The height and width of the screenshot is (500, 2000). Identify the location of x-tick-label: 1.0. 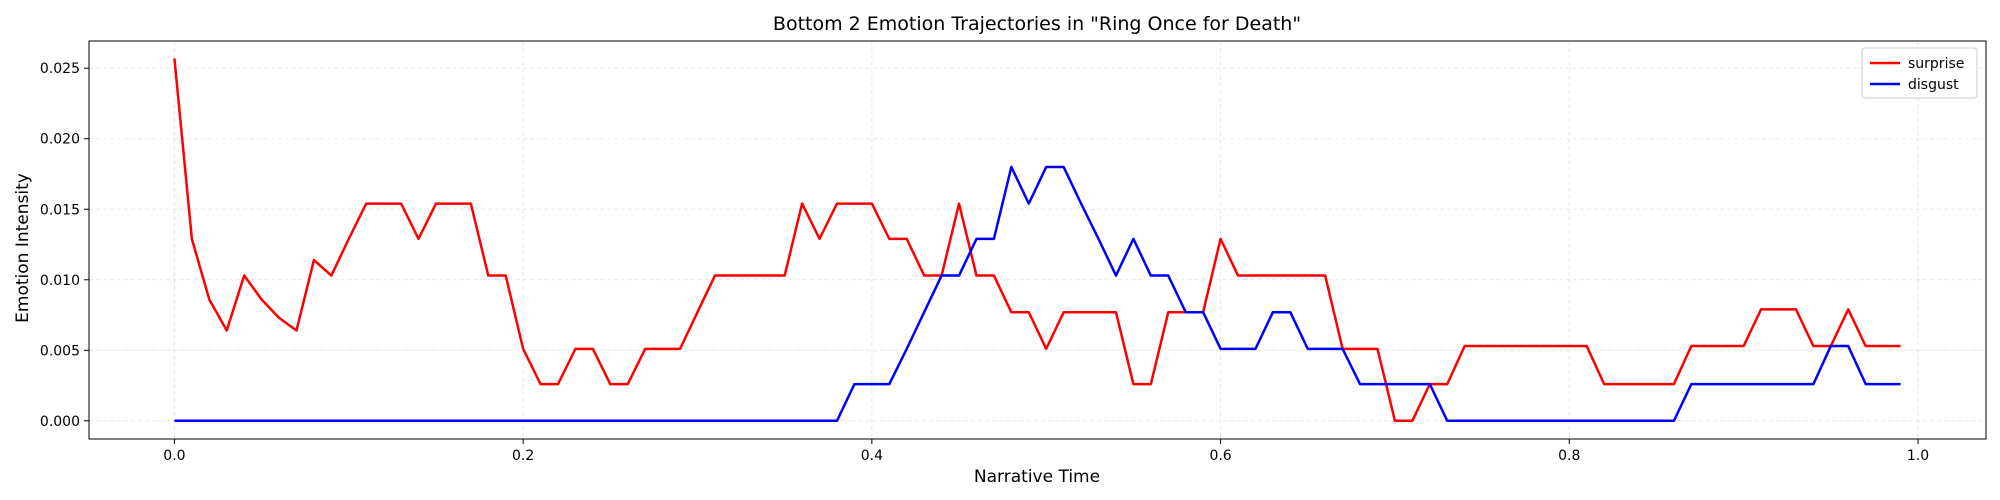
(1918, 456).